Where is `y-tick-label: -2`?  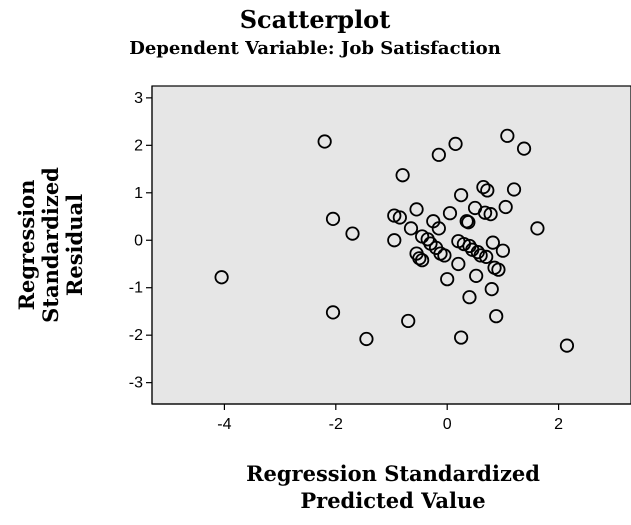 y-tick-label: -2 is located at coordinates (136, 335).